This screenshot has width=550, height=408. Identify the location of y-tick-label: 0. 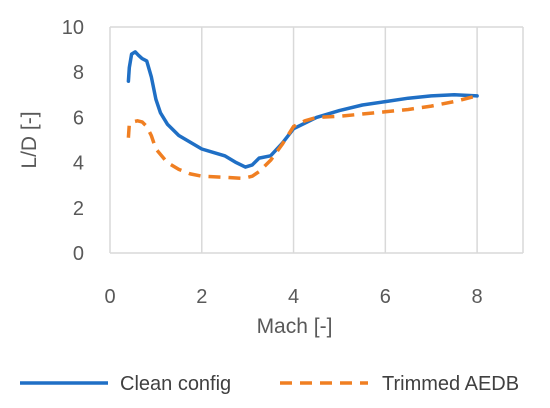
(78, 254).